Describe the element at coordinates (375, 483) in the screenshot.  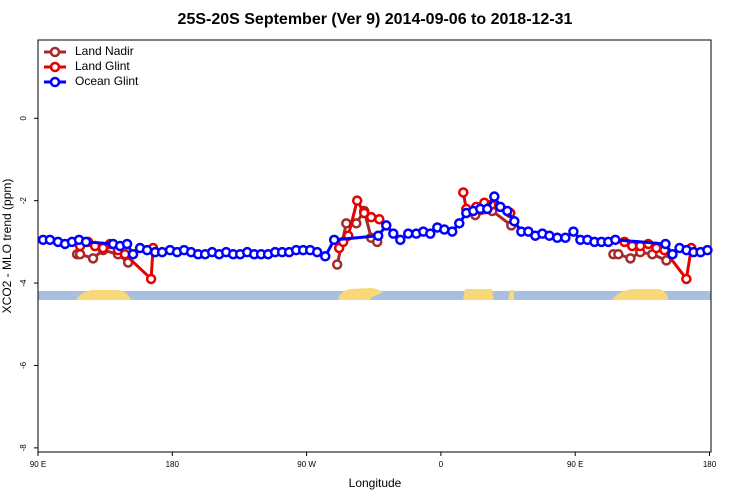
I see `x-axis-label: Longitude` at that location.